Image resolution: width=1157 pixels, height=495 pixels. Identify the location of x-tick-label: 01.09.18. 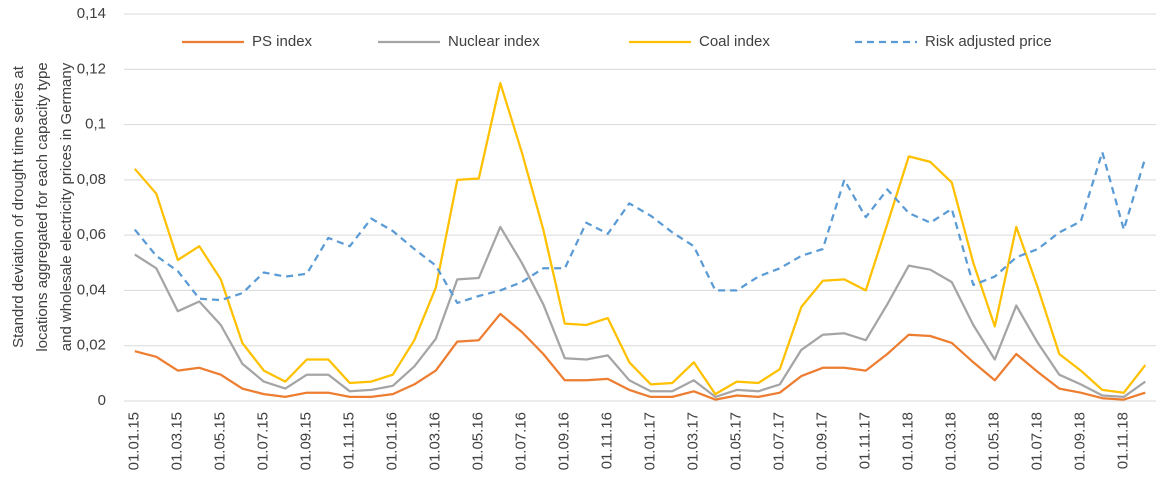
(1080, 441).